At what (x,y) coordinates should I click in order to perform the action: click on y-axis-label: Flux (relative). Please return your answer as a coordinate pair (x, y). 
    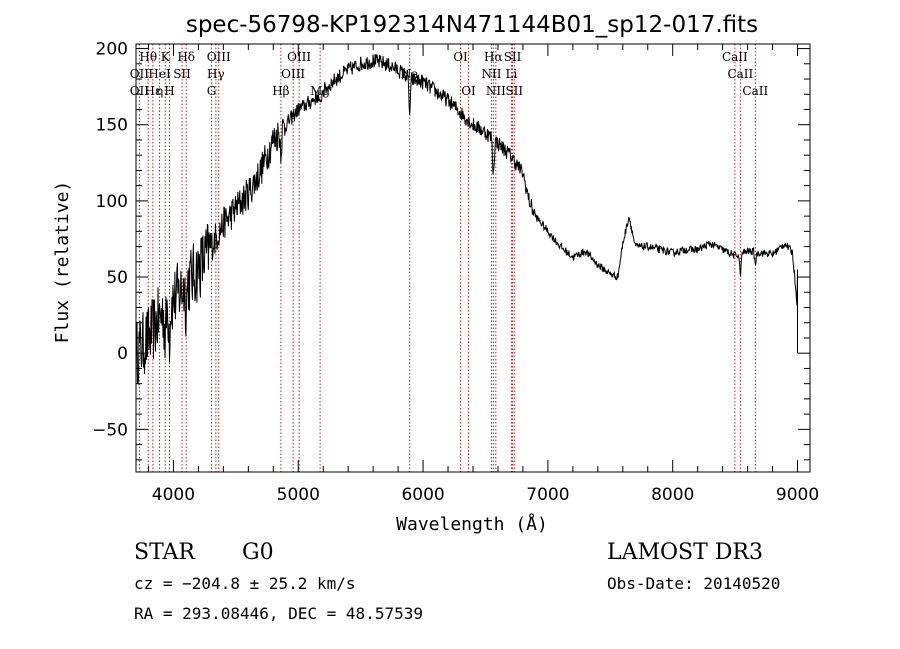
    Looking at the image, I should click on (62, 262).